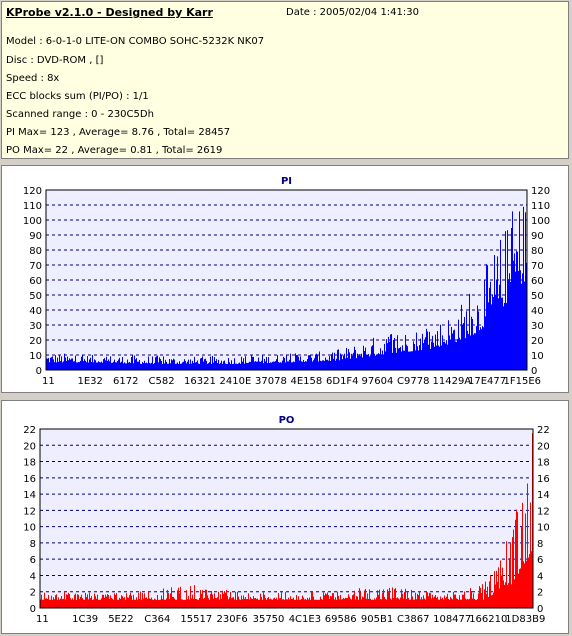  Describe the element at coordinates (305, 619) in the screenshot. I see `x-tick-label: 4C1E3` at that location.